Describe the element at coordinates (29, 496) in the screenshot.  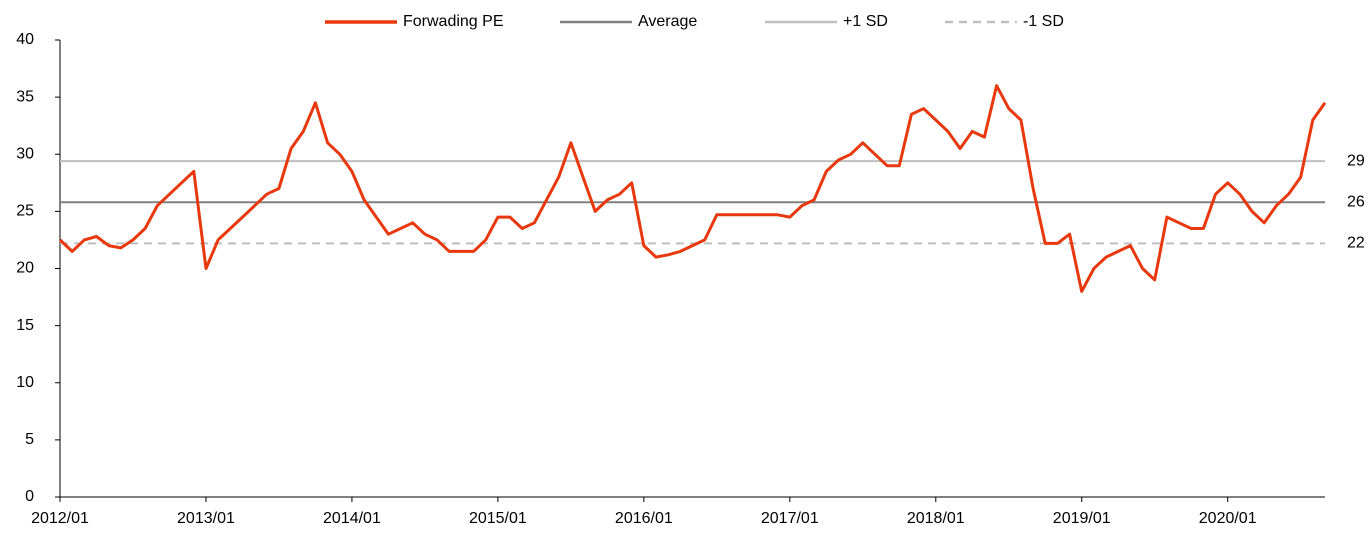
I see `y-tick-label: 0` at that location.